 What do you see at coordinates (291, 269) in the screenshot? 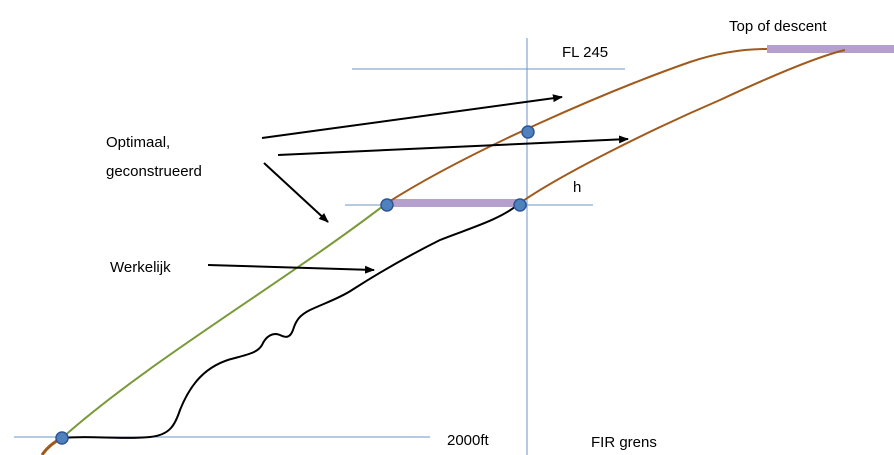
I see `arrow-werkelijk` at bounding box center [291, 269].